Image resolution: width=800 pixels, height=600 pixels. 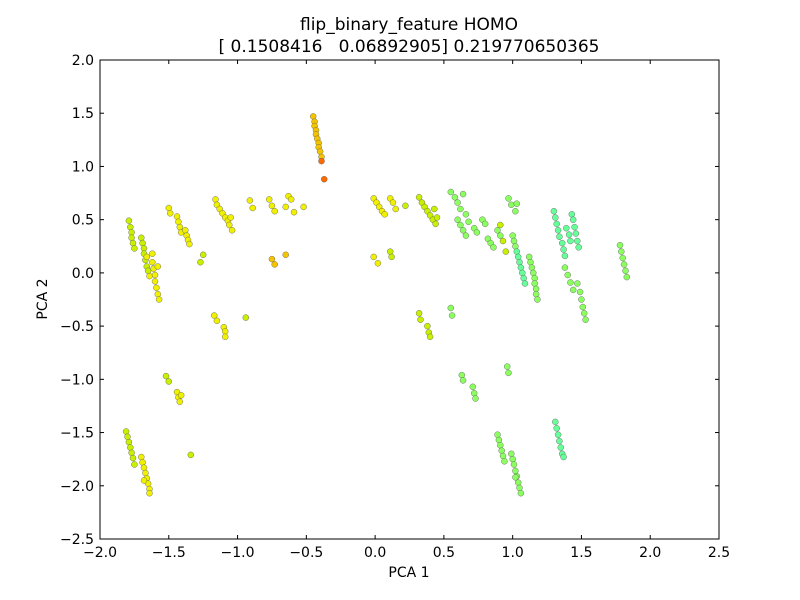 I want to click on x-tick-label: 2.5, so click(x=719, y=553).